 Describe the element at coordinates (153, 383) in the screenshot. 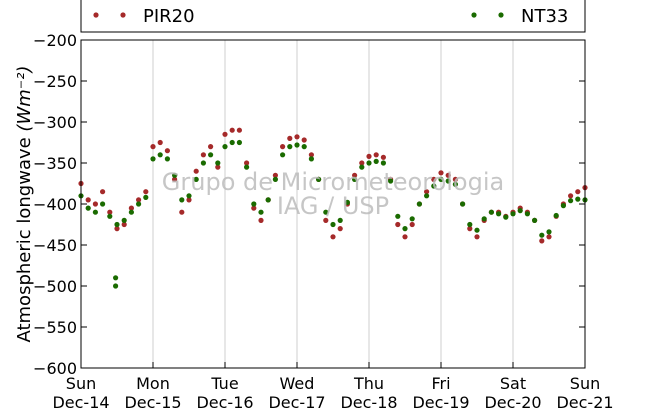

I see `x-tick-day-1: Mon` at that location.